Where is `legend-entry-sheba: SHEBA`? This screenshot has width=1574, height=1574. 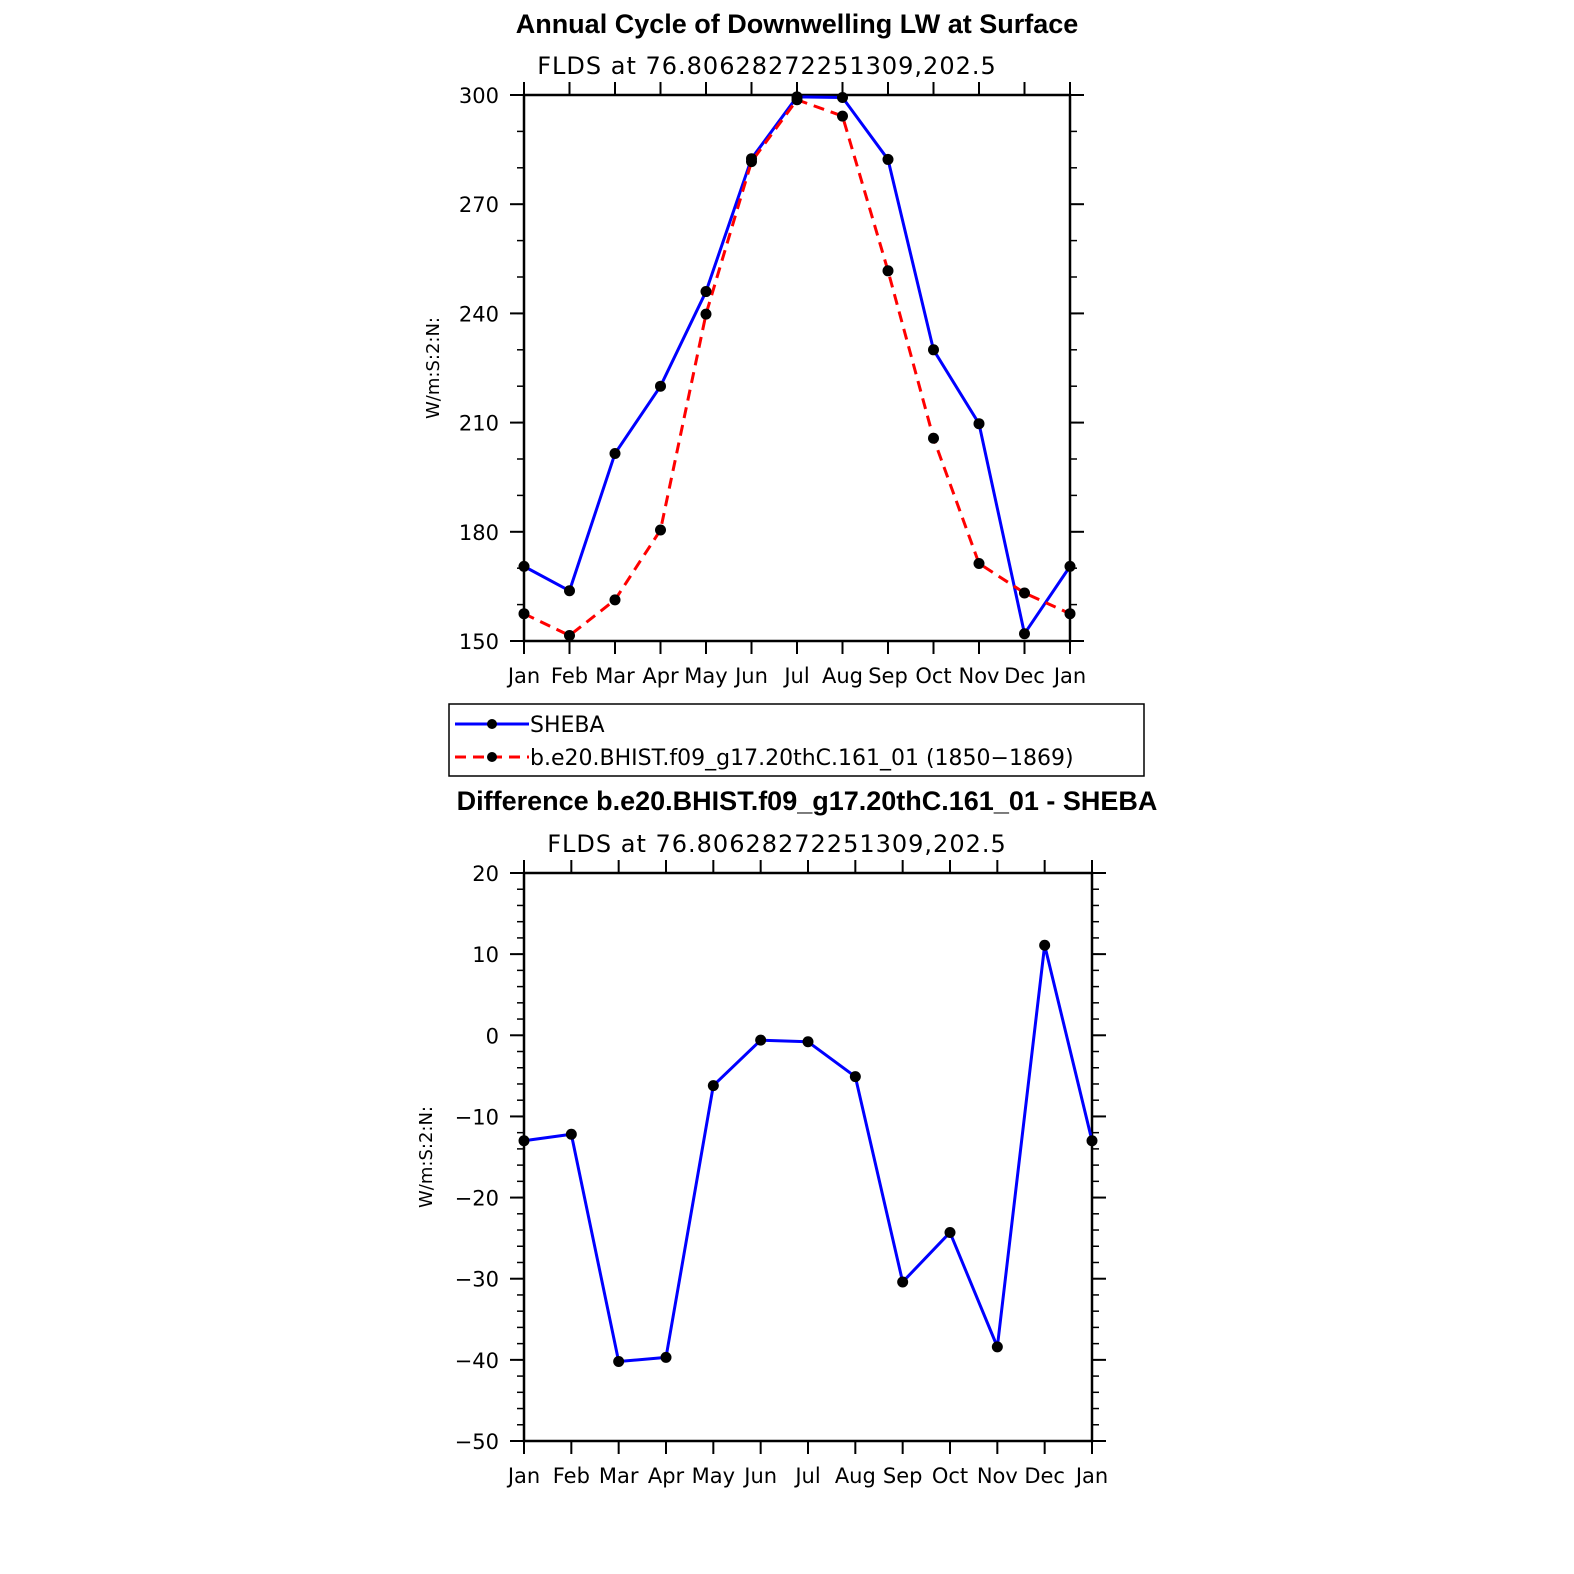 legend-entry-sheba: SHEBA is located at coordinates (567, 725).